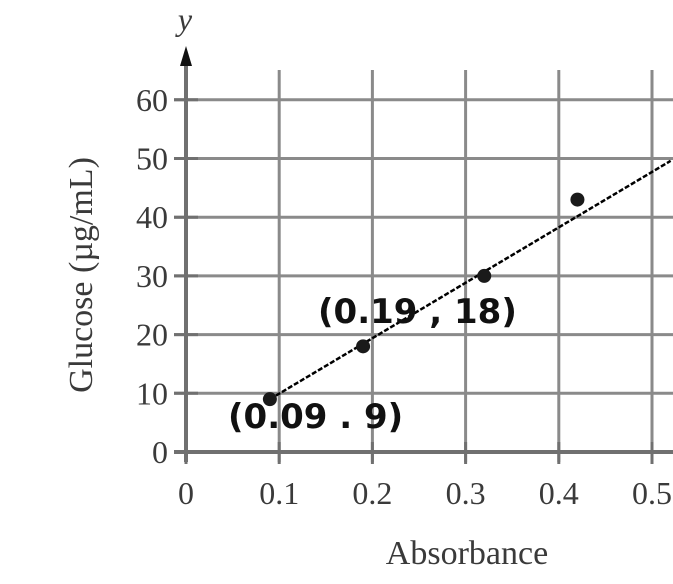  I want to click on y-axis-arrow-icon, so click(186, 56).